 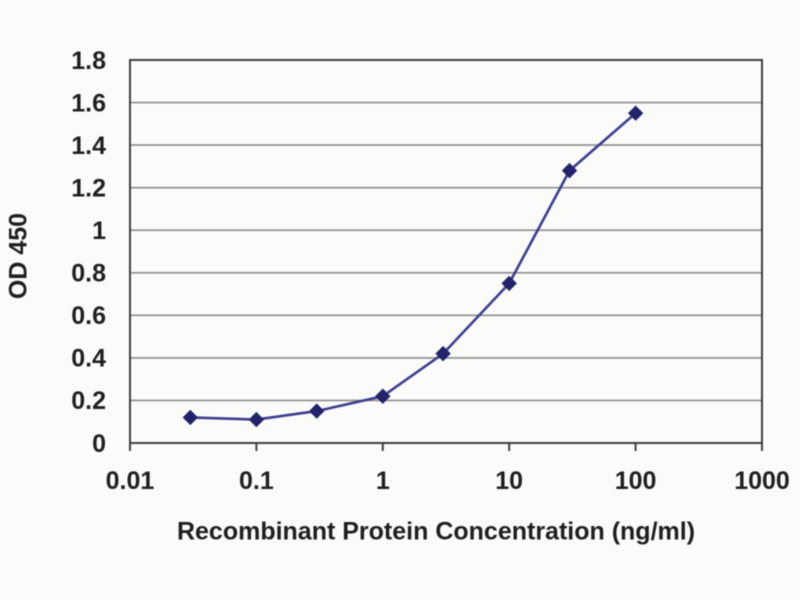 I want to click on x-tick-label: 10, so click(x=509, y=481).